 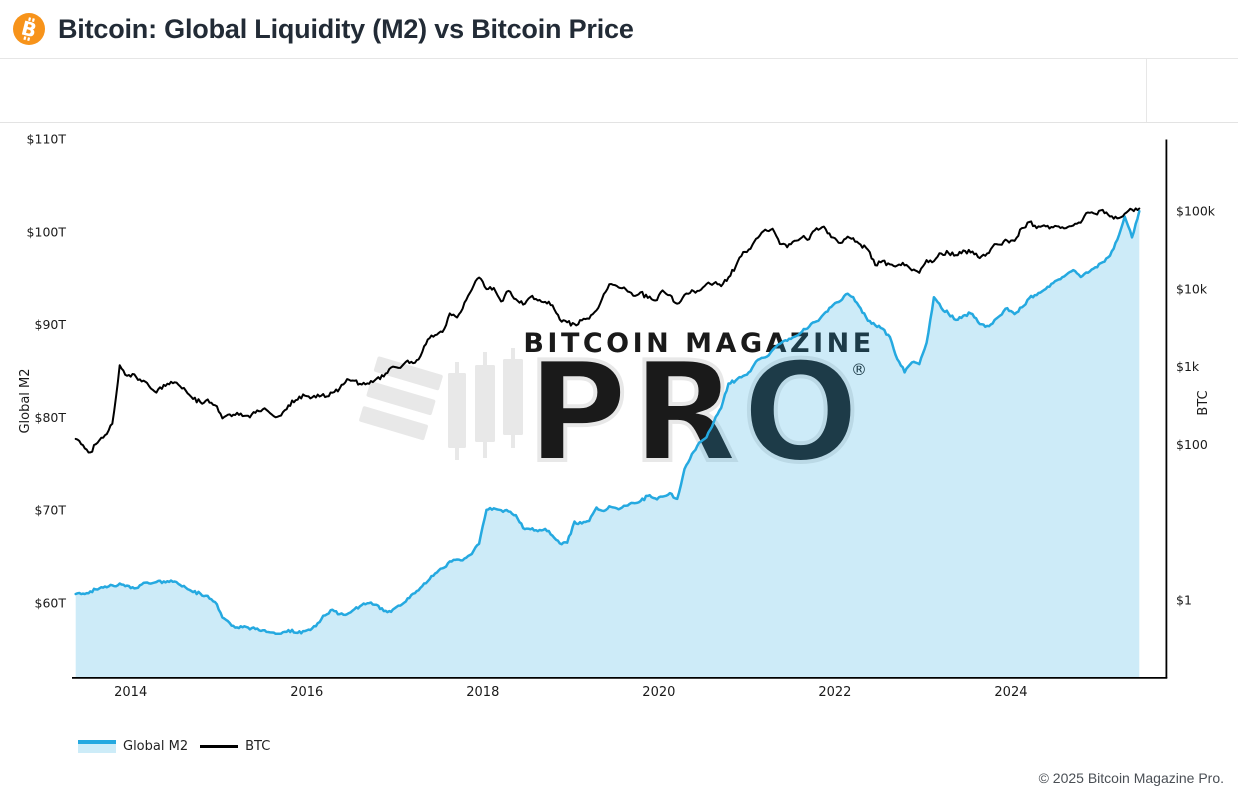 What do you see at coordinates (482, 692) in the screenshot?
I see `x-axis-tick: 2018` at bounding box center [482, 692].